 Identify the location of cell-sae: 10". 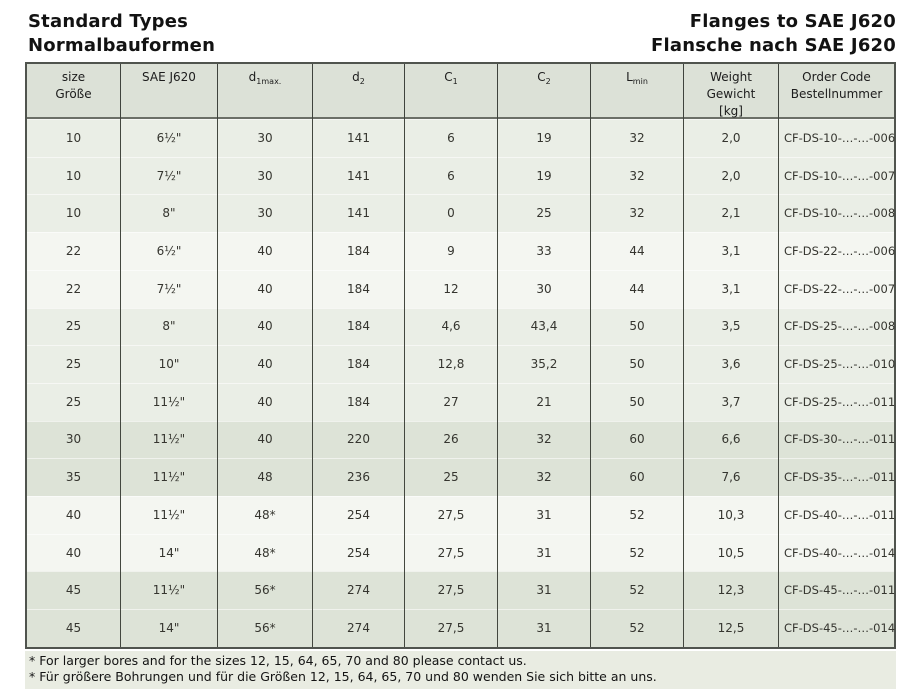
(168, 364).